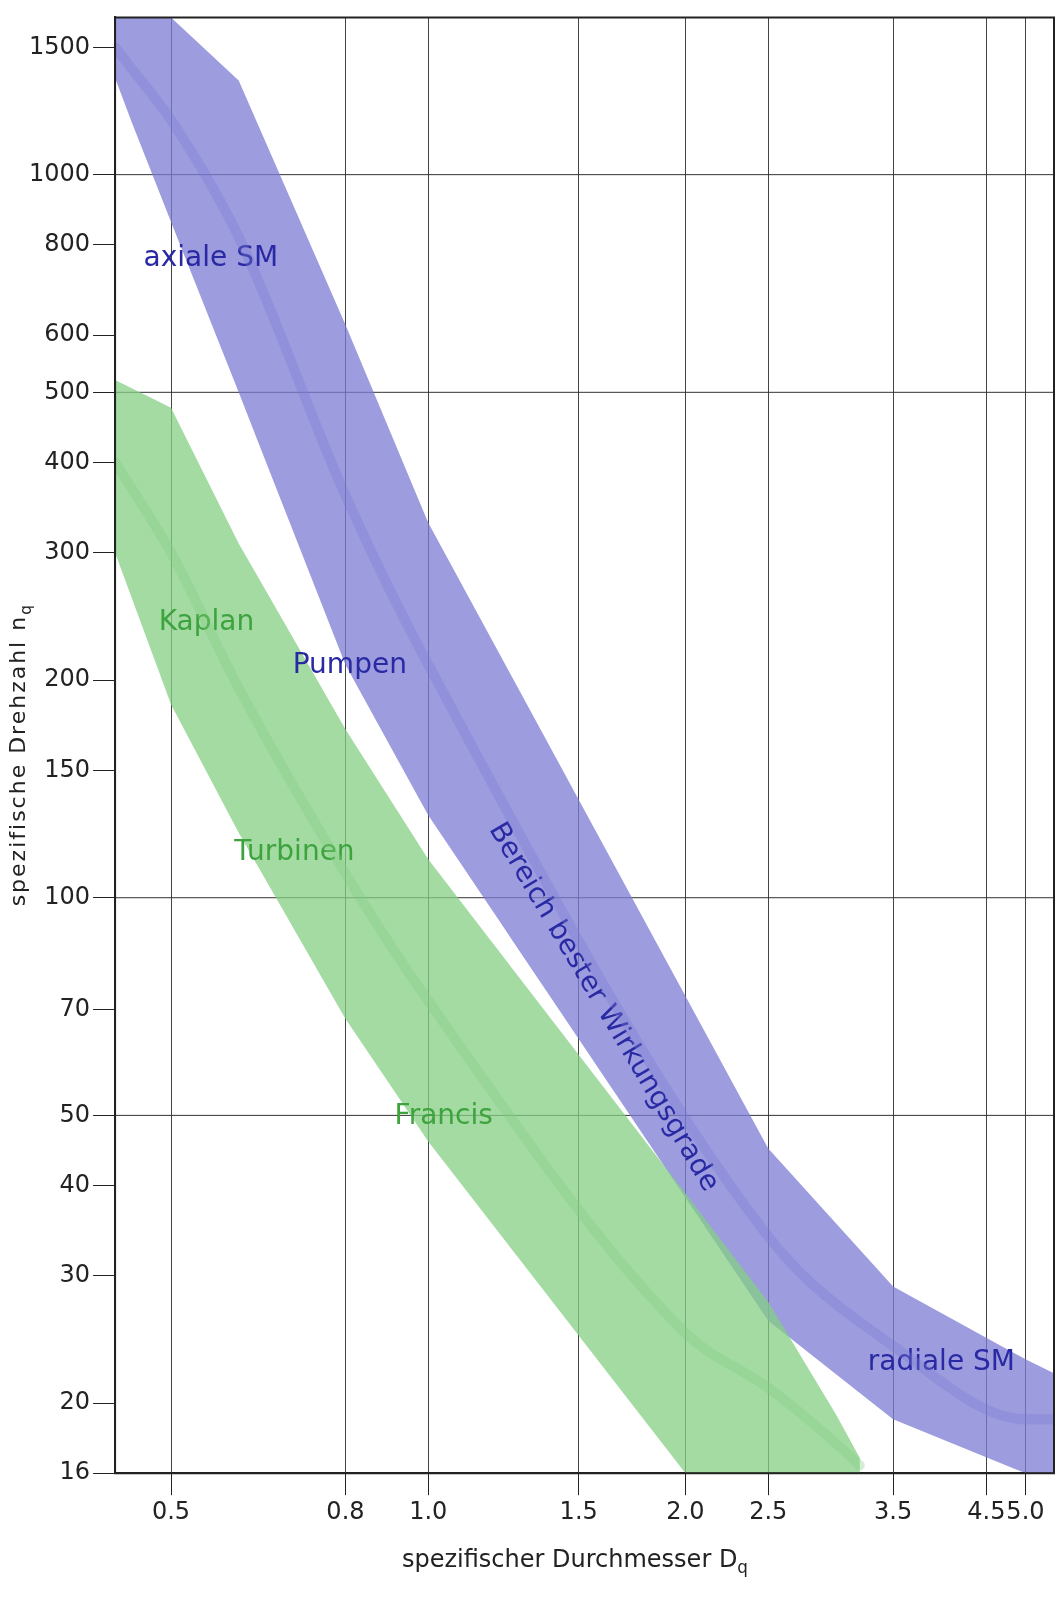  I want to click on y-tick-label: 150, so click(67, 768).